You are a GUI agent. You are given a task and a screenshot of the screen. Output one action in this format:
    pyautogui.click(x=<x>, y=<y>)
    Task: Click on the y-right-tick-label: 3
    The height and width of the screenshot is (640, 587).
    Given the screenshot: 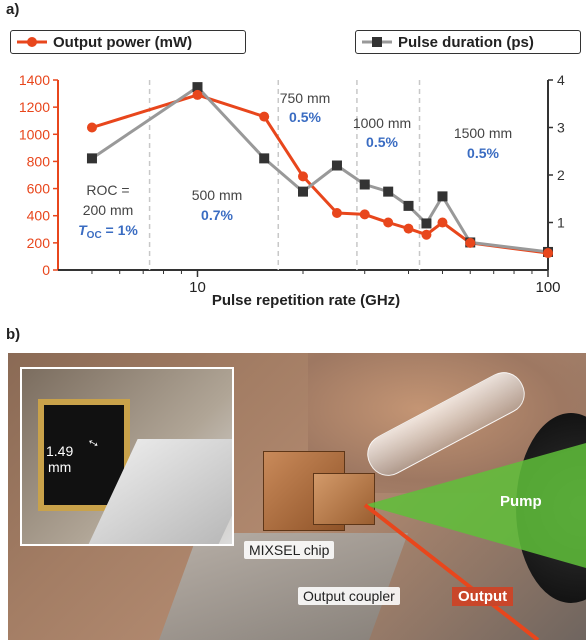 What is the action you would take?
    pyautogui.click(x=561, y=128)
    